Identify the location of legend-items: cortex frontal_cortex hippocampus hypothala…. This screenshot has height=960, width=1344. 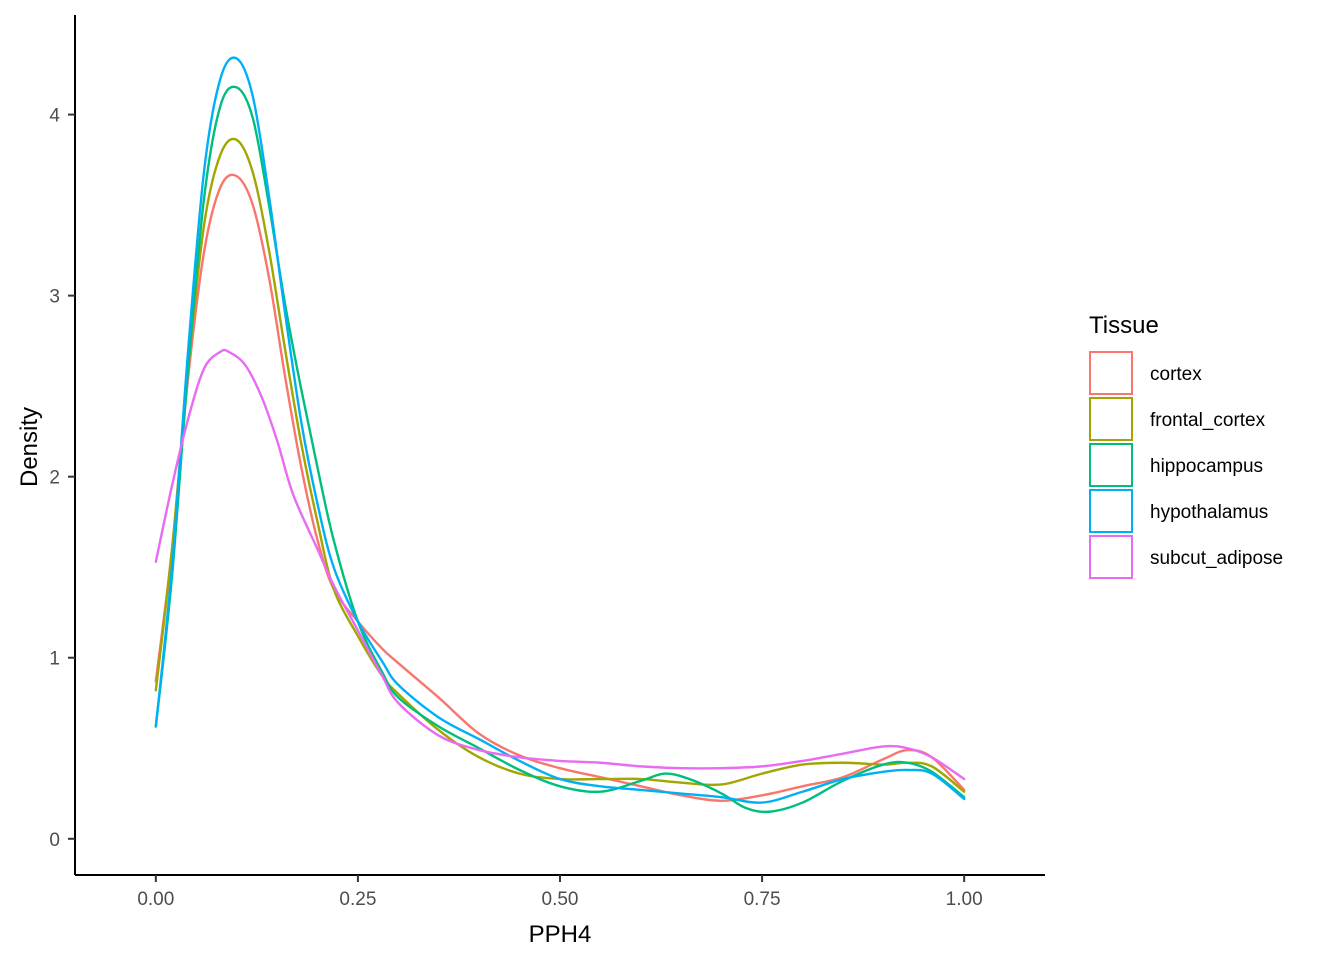
(1186, 465).